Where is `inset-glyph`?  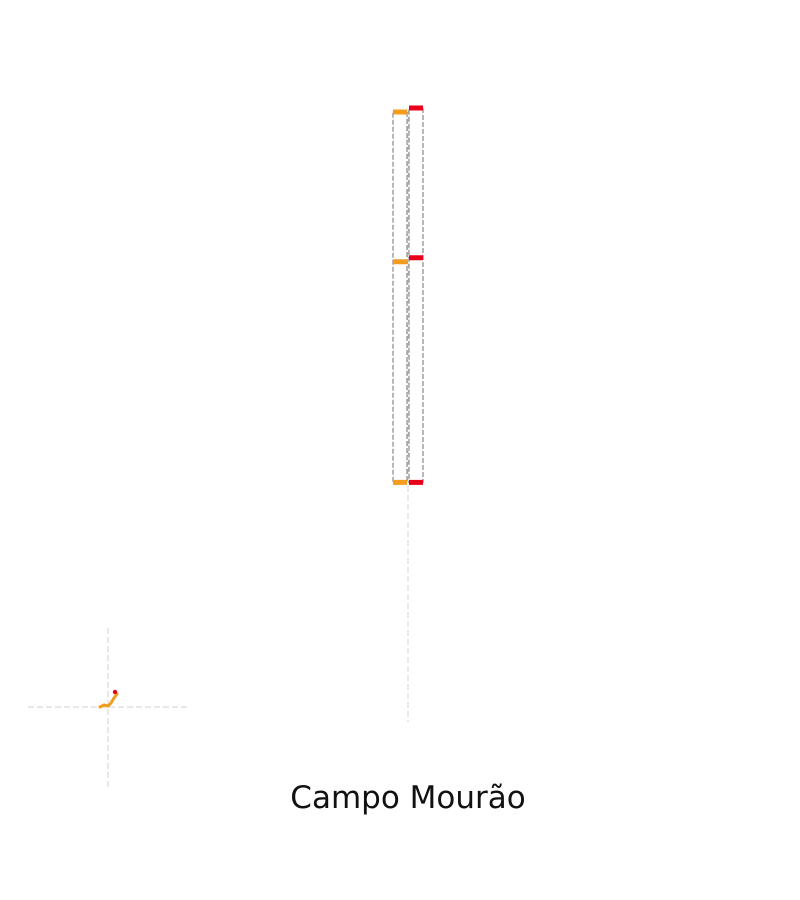
inset-glyph is located at coordinates (108, 708).